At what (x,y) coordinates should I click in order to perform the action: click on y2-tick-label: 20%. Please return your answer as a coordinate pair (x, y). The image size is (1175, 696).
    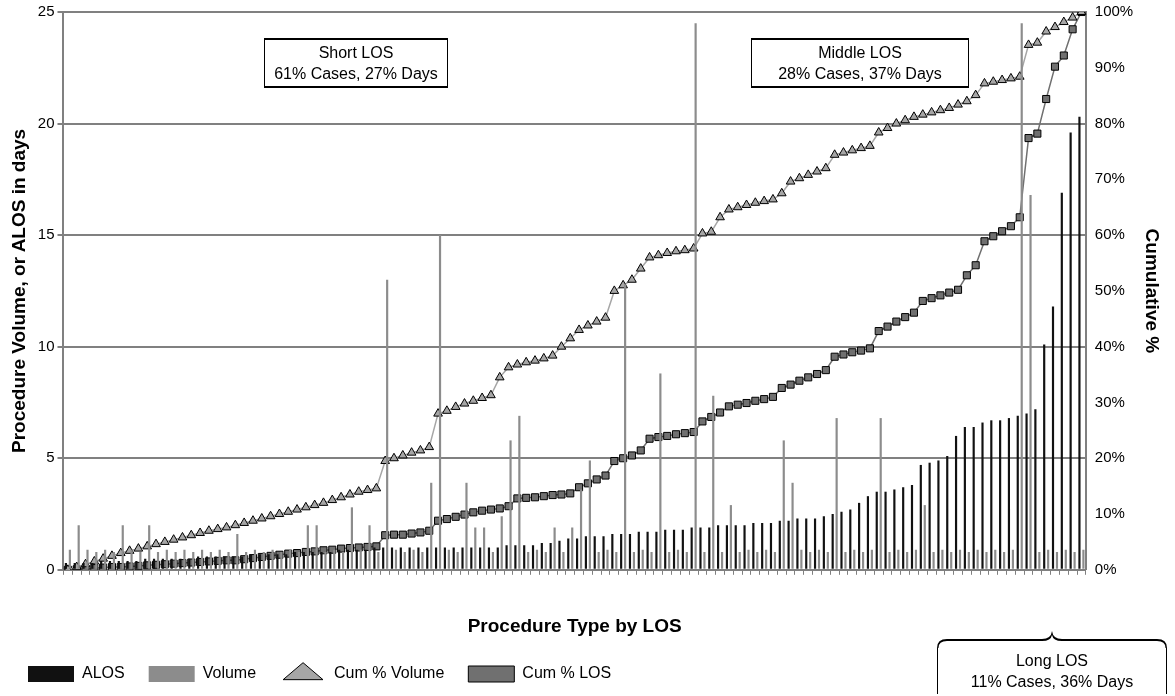
    Looking at the image, I should click on (1109, 457).